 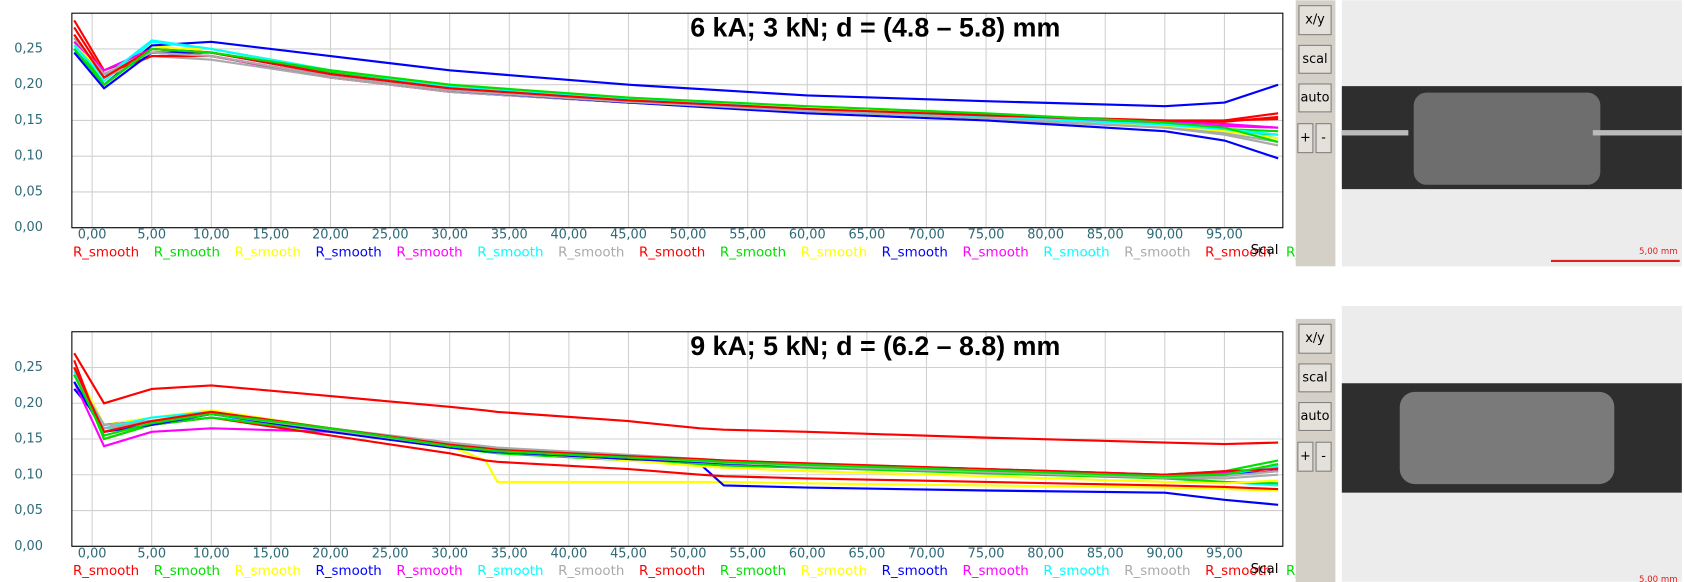 I want to click on chart-title: 9 kA; 5 kN; d = (6.2 – 8.8) mm, so click(x=875, y=346).